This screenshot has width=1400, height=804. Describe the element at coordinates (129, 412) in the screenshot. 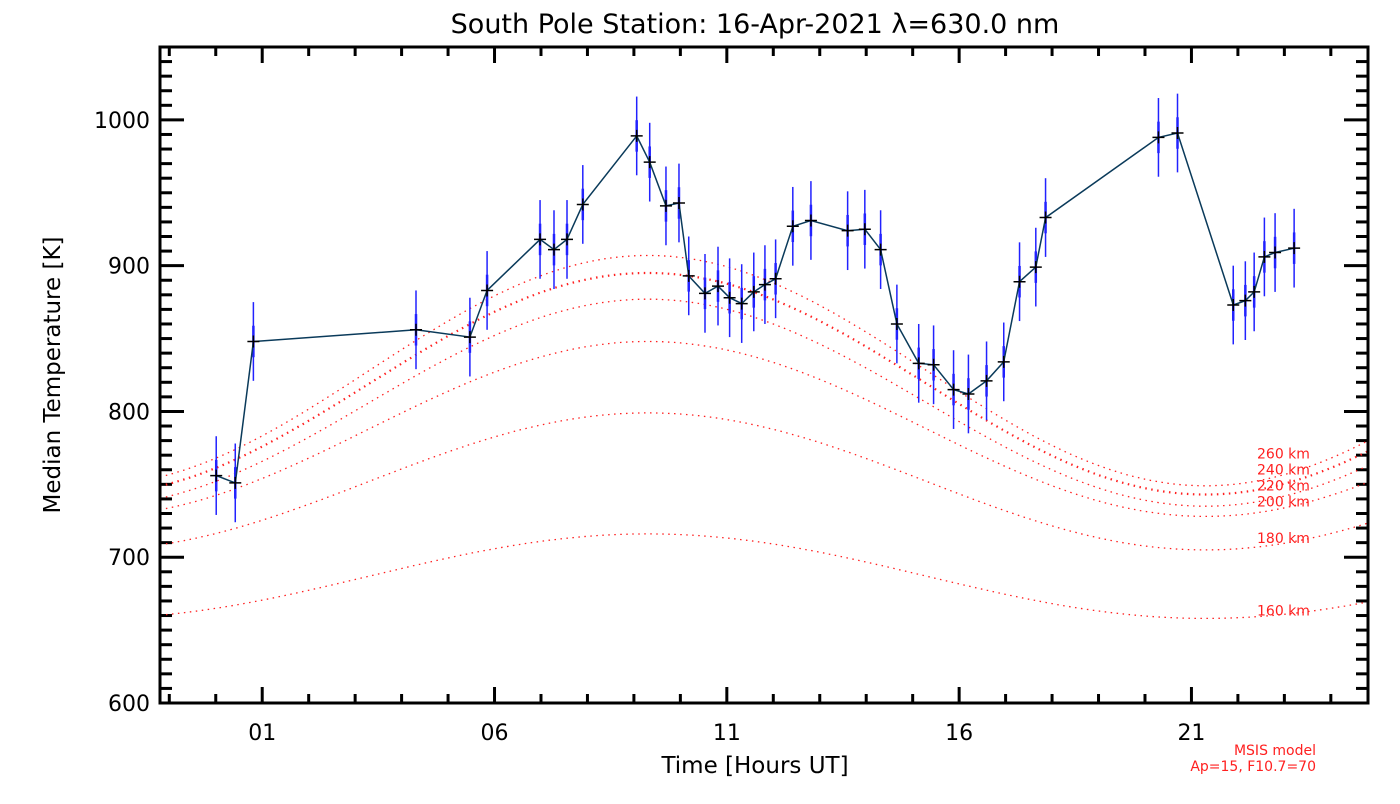

I see `y-tick-label: 800` at that location.